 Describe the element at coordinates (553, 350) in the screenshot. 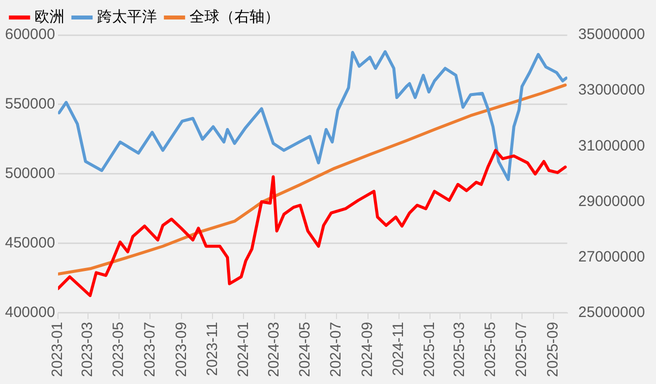

I see `x-tick-label: 2025-09` at that location.